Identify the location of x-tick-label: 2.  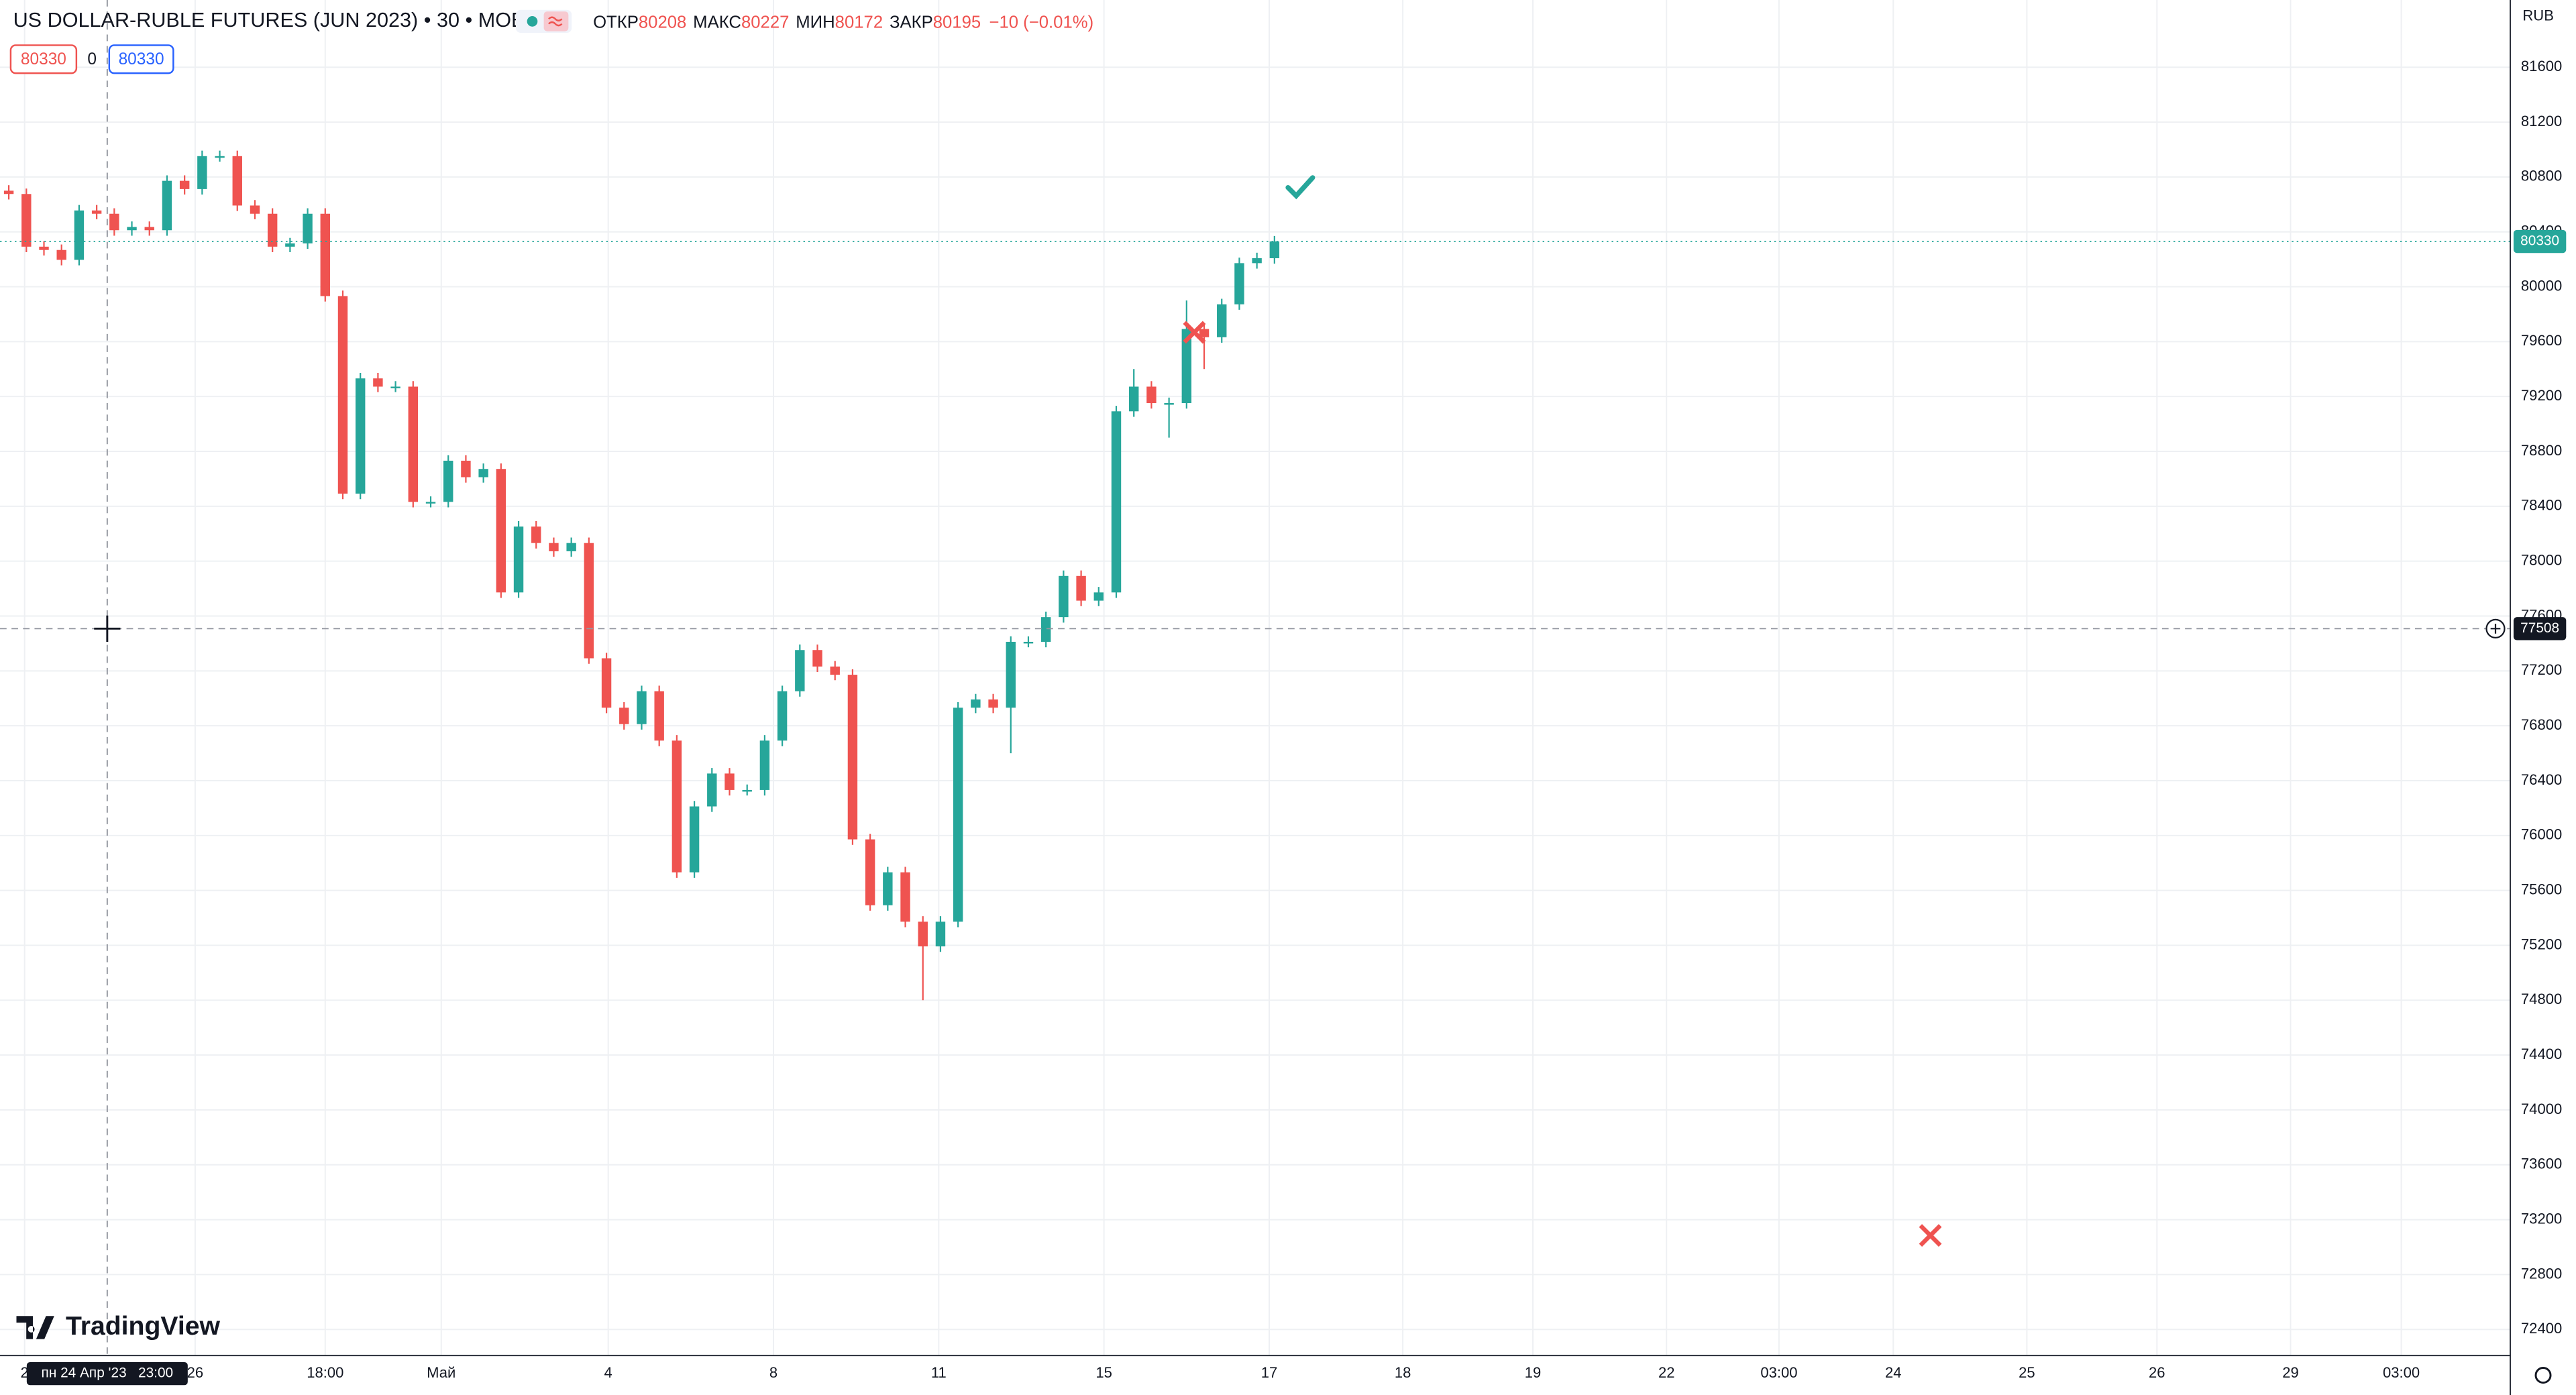
(25, 1372).